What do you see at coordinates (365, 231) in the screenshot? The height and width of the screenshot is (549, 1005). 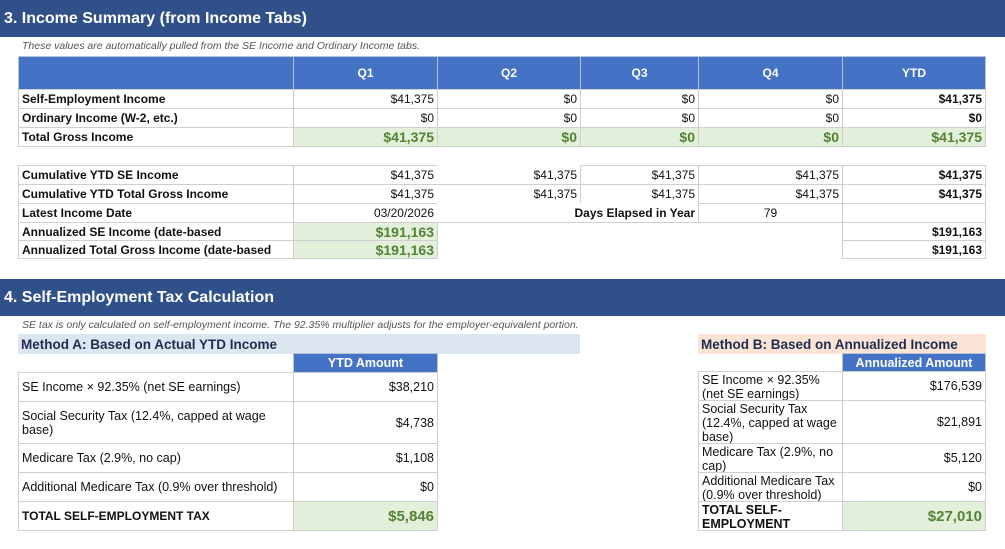 I see `annualized-se-value: $191,163` at bounding box center [365, 231].